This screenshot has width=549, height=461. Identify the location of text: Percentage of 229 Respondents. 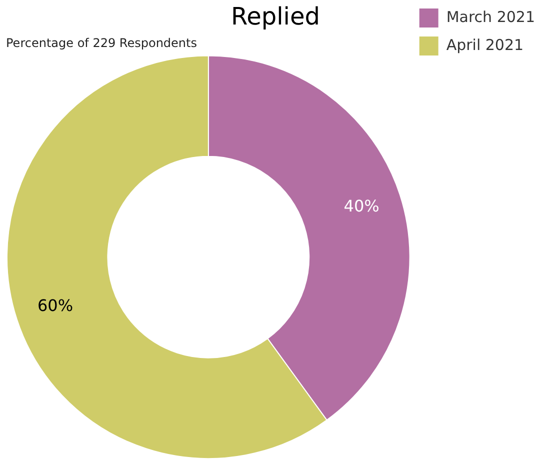
(101, 43).